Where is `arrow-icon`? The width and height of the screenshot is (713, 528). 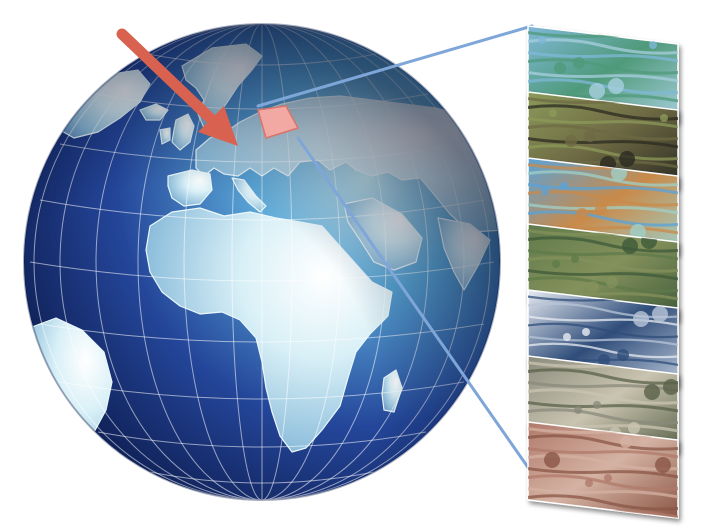 arrow-icon is located at coordinates (177, 87).